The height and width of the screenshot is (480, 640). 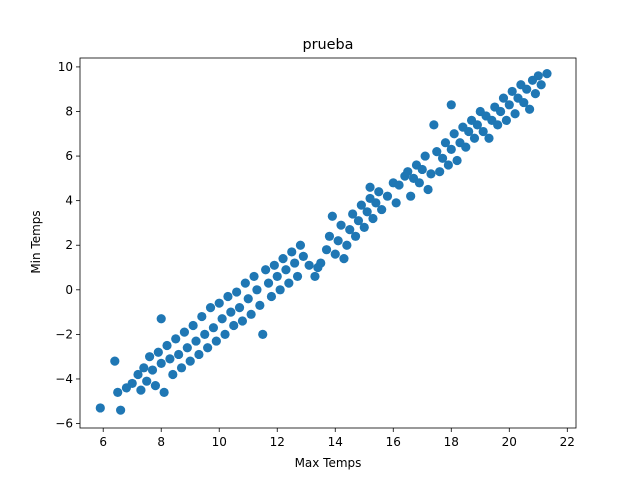 I want to click on y-axis-label: Min Temps, so click(x=36, y=241).